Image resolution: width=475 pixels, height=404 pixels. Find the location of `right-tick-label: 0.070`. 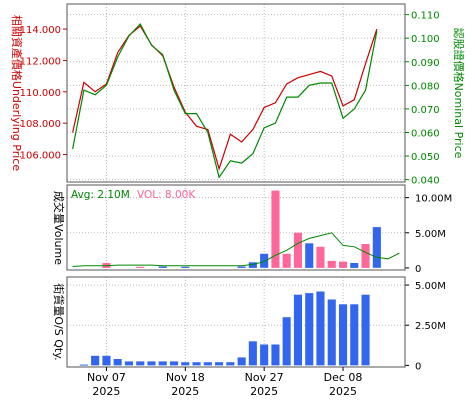

right-tick-label: 0.070 is located at coordinates (425, 110).